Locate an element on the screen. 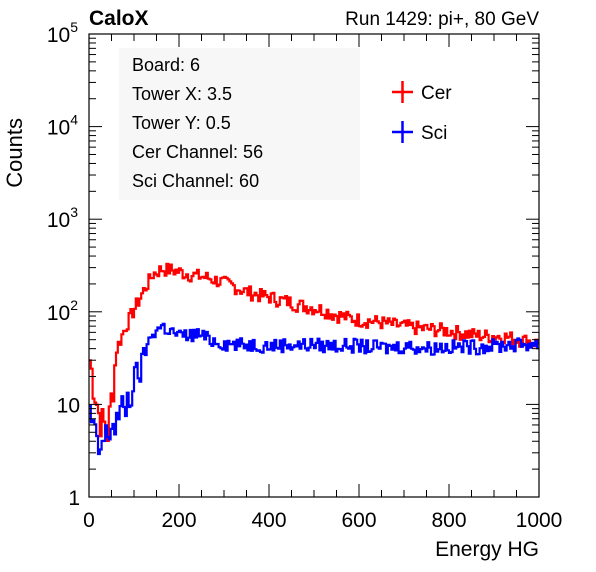 Image resolution: width=596 pixels, height=572 pixels. y-tick-exponent: 3 is located at coordinates (74, 212).